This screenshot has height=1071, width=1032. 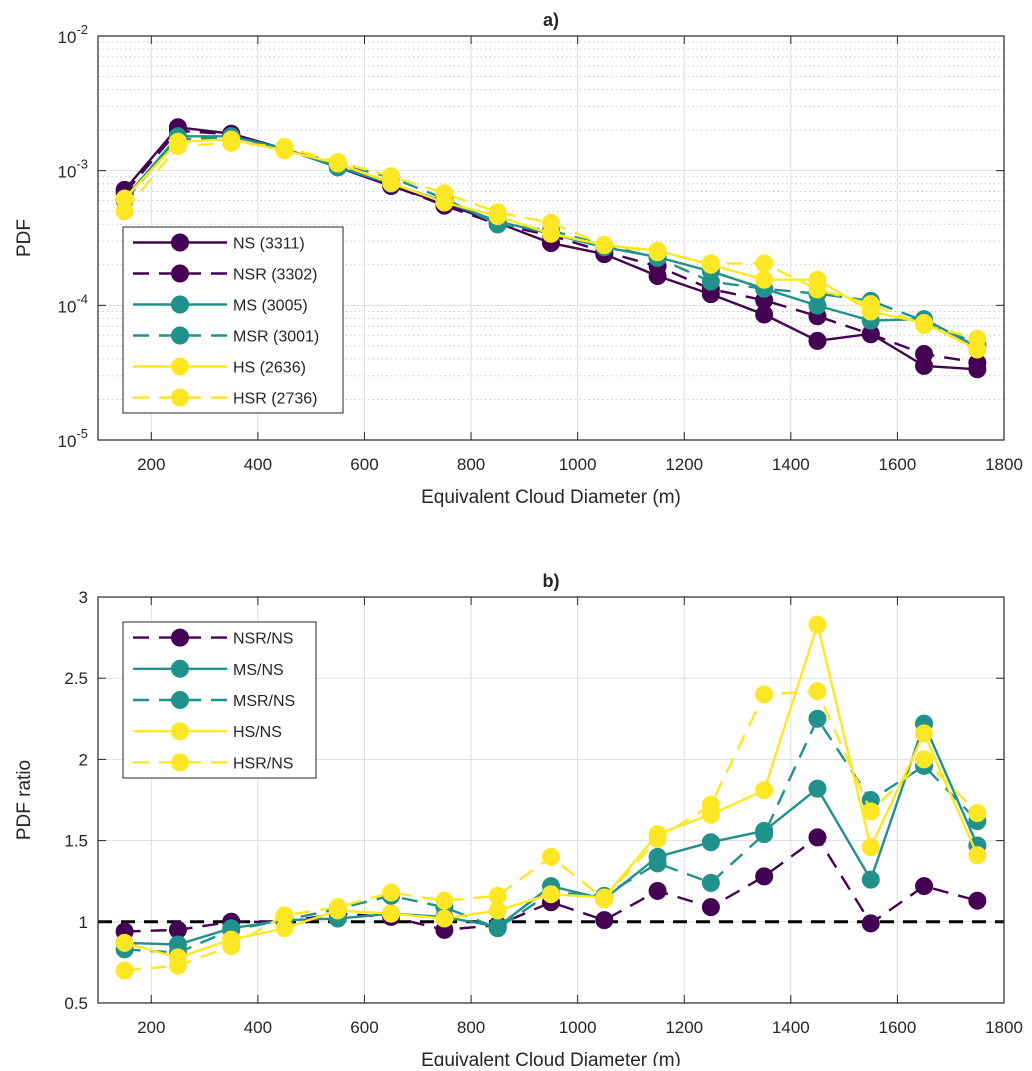 What do you see at coordinates (24, 800) in the screenshot?
I see `y-axis-label: PDF ratio` at bounding box center [24, 800].